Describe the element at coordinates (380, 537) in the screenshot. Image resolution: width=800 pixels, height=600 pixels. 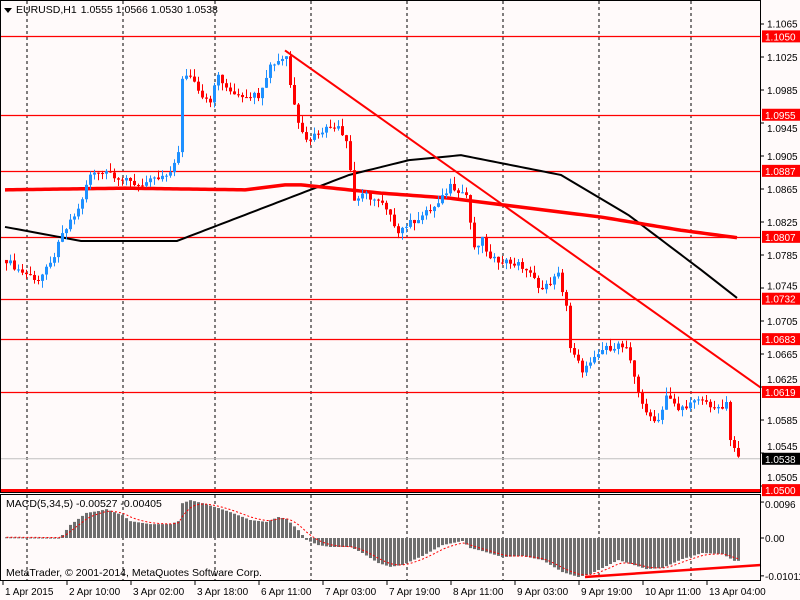
I see `macd-panel-frame` at that location.